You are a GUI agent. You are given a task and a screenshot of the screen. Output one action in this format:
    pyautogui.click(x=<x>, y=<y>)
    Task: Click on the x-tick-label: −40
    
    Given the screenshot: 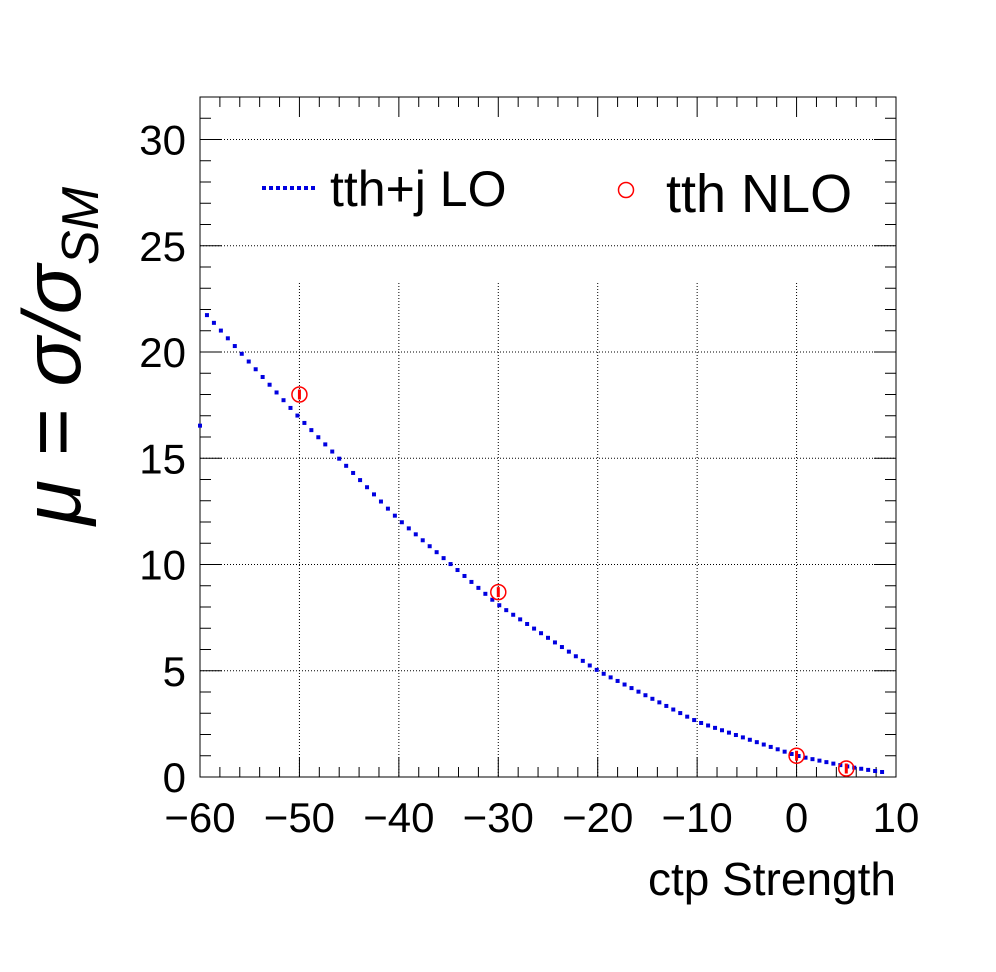 What is the action you would take?
    pyautogui.click(x=398, y=817)
    